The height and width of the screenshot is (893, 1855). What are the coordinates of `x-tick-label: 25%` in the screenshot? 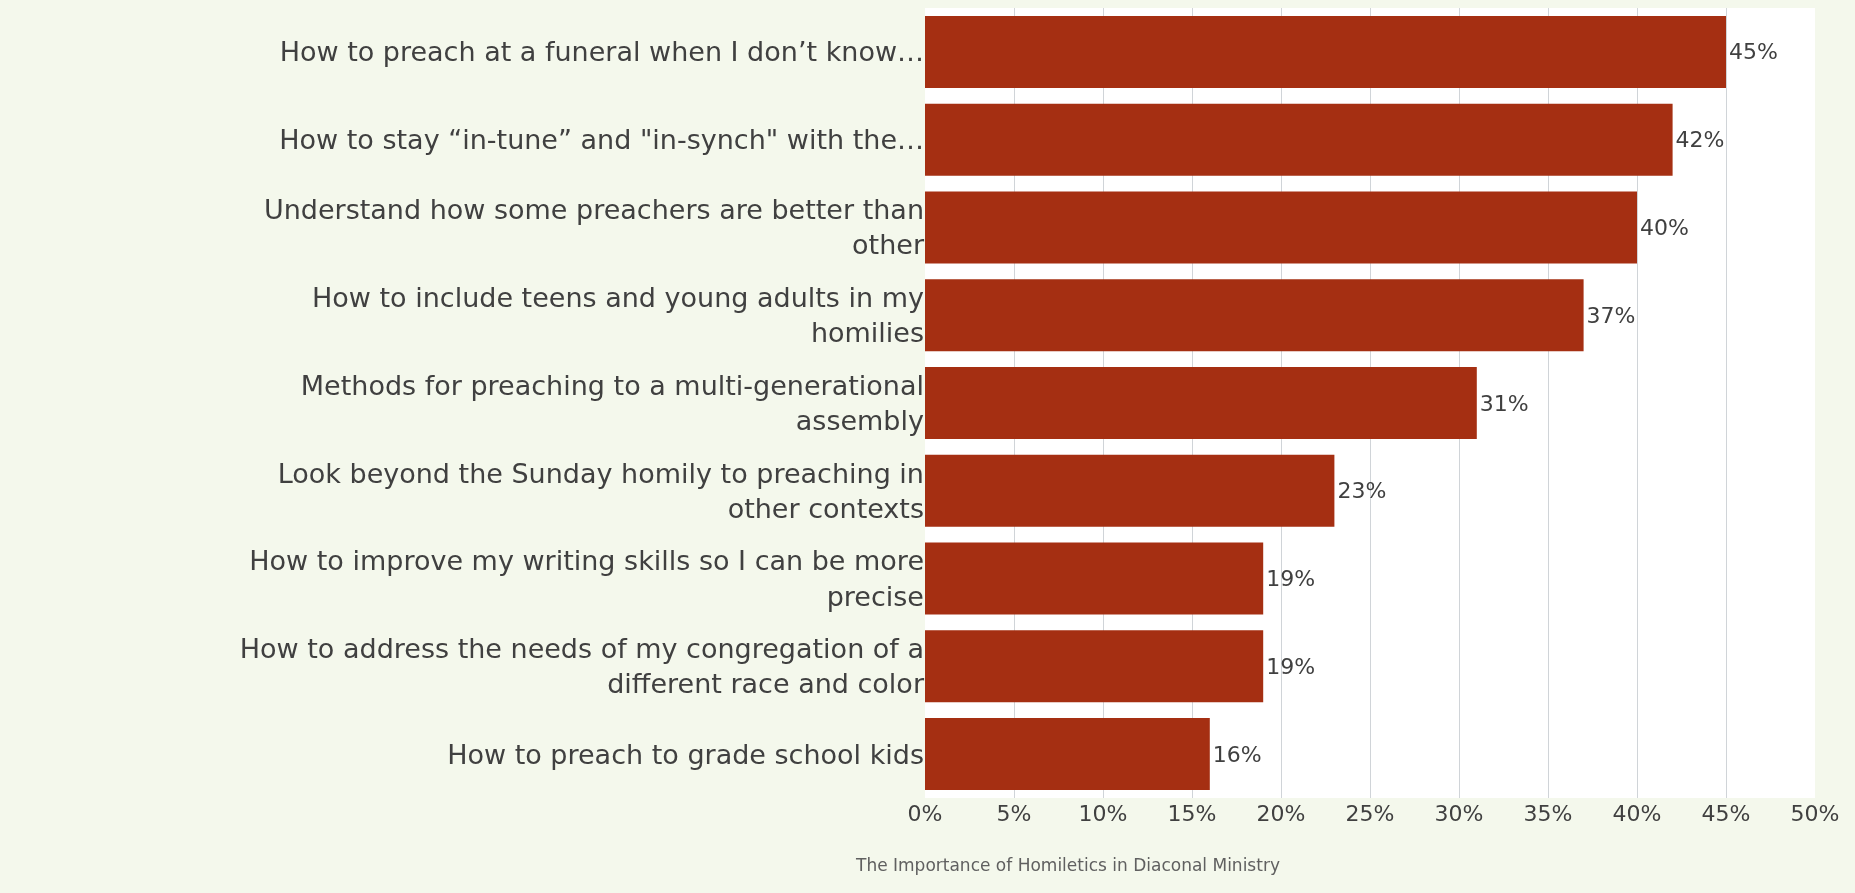 It's located at (1370, 813).